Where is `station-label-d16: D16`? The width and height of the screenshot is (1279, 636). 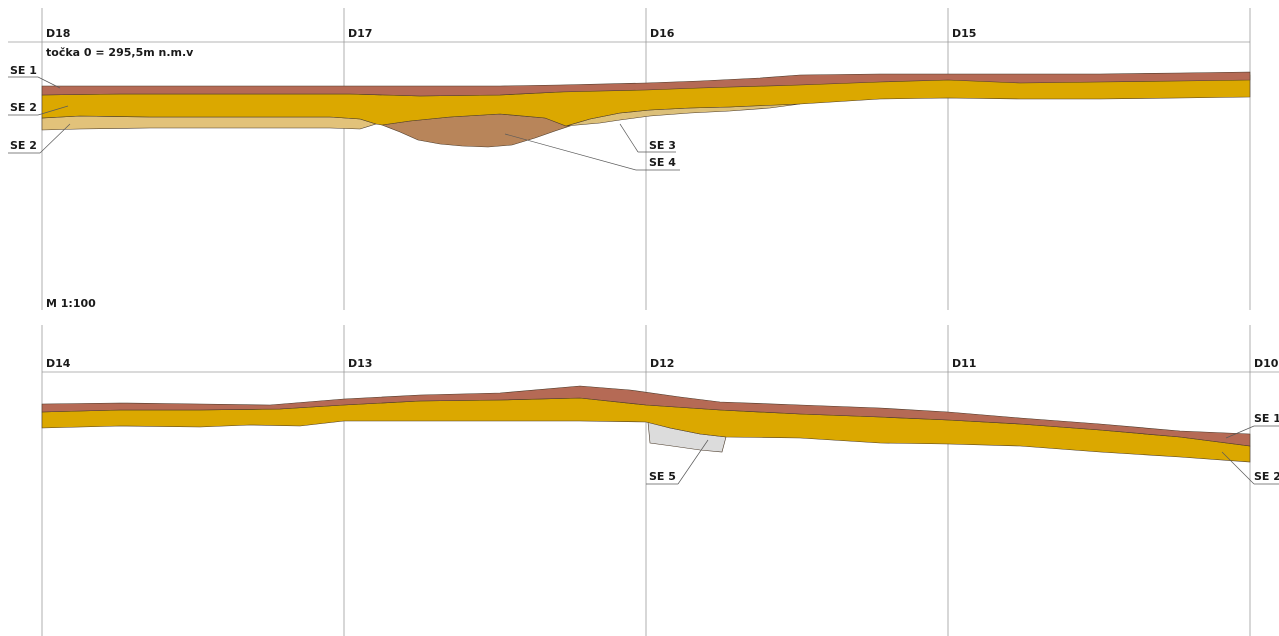 station-label-d16: D16 is located at coordinates (662, 33).